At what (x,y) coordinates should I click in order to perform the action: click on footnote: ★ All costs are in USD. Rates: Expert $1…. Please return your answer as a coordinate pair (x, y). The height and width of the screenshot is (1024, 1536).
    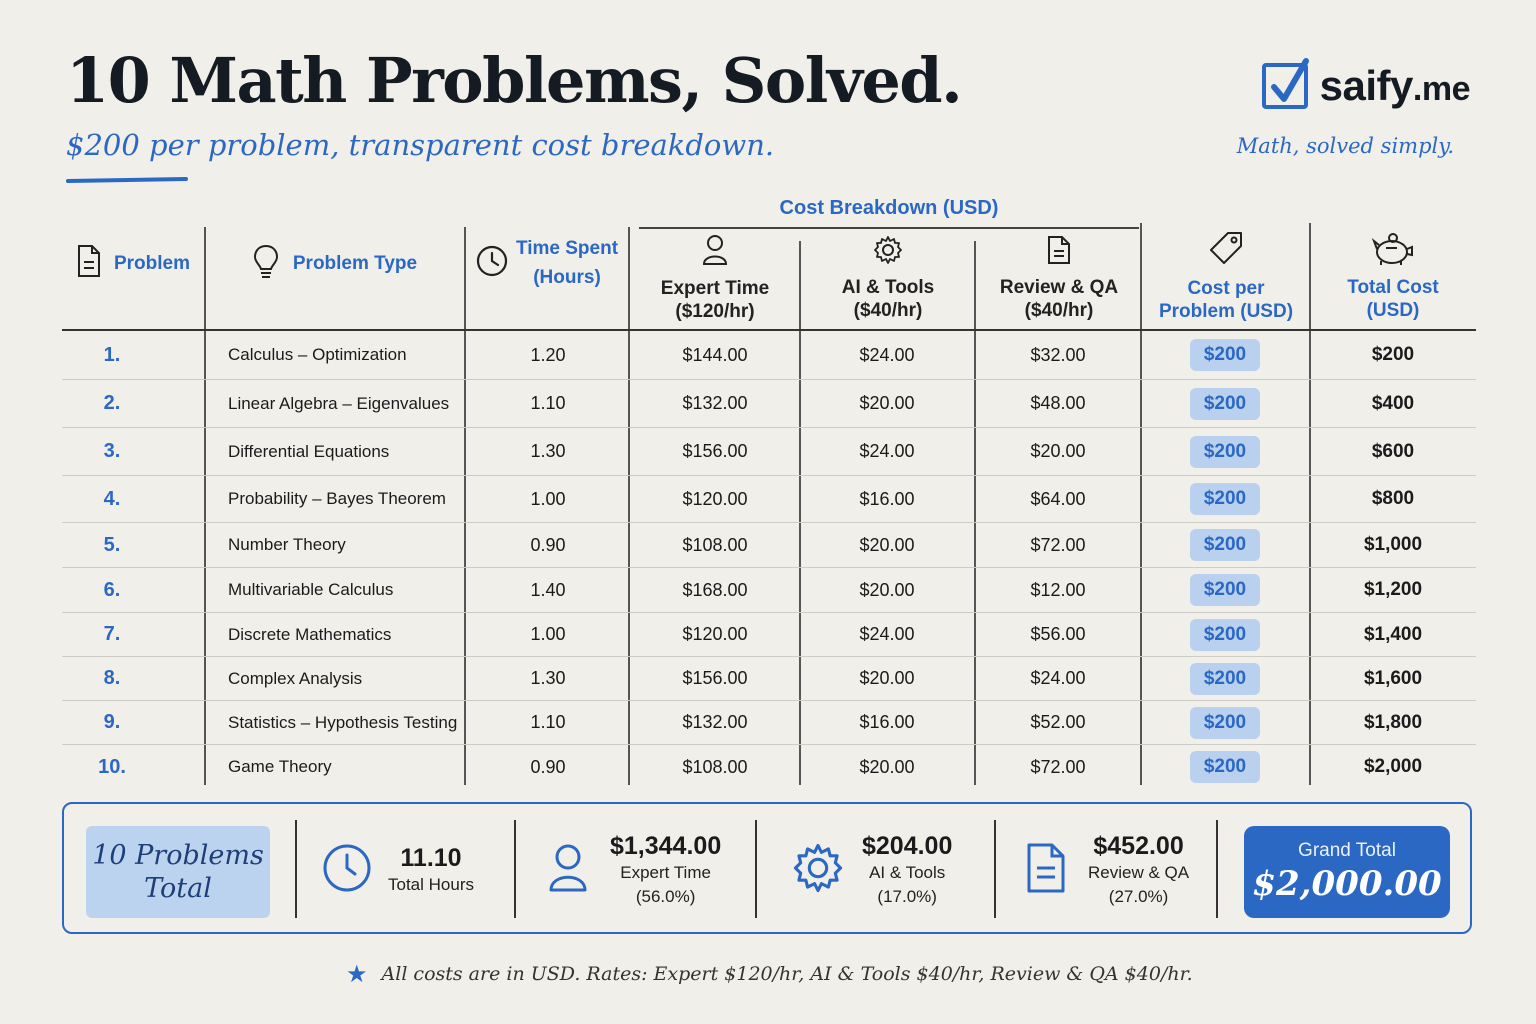
    Looking at the image, I should click on (769, 974).